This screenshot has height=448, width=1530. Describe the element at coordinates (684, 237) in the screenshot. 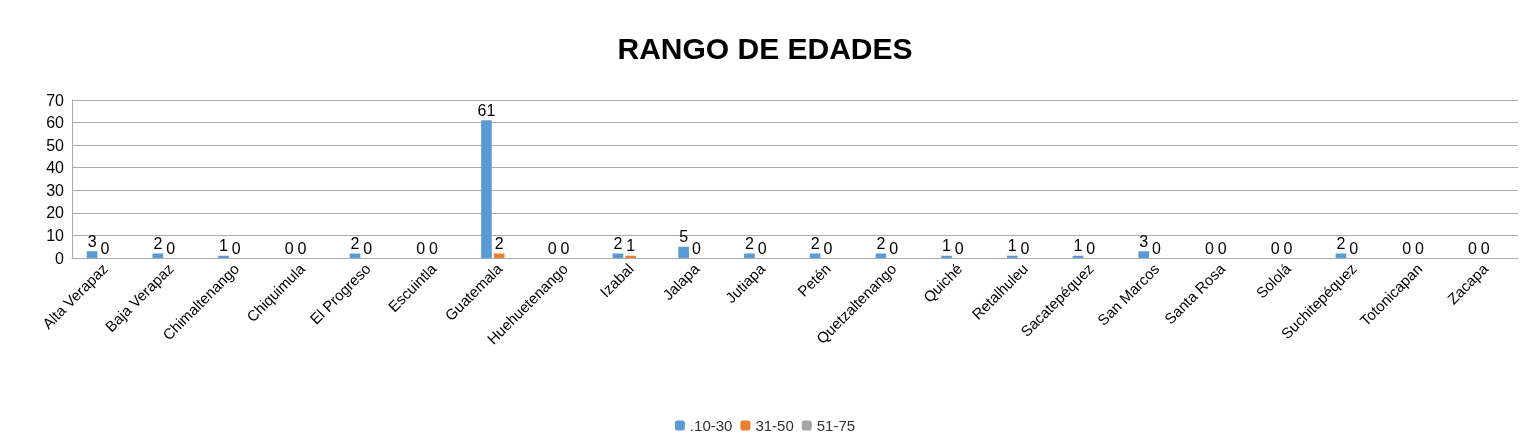

I see `data-label: 5` at that location.